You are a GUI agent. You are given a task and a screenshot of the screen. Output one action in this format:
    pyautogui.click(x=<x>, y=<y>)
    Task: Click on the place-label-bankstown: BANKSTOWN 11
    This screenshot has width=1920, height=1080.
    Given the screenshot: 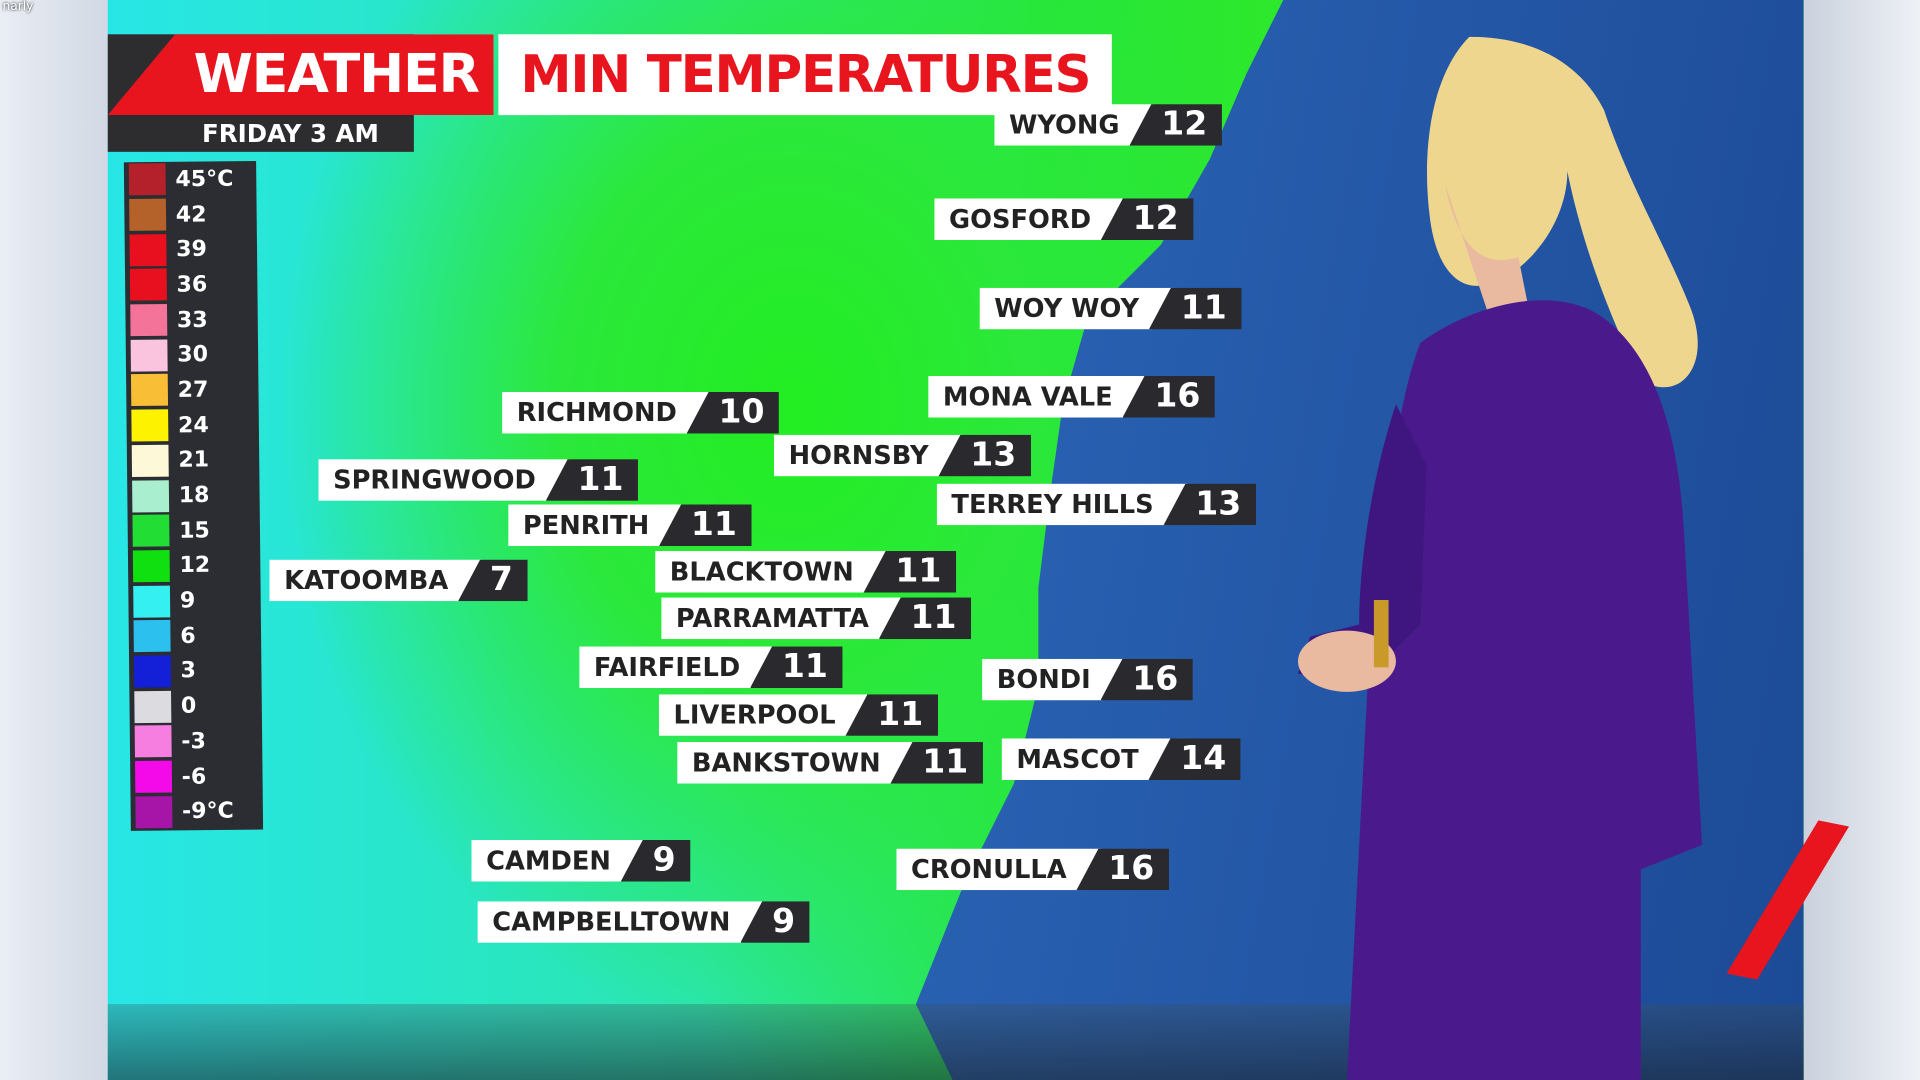 What is the action you would take?
    pyautogui.click(x=830, y=763)
    